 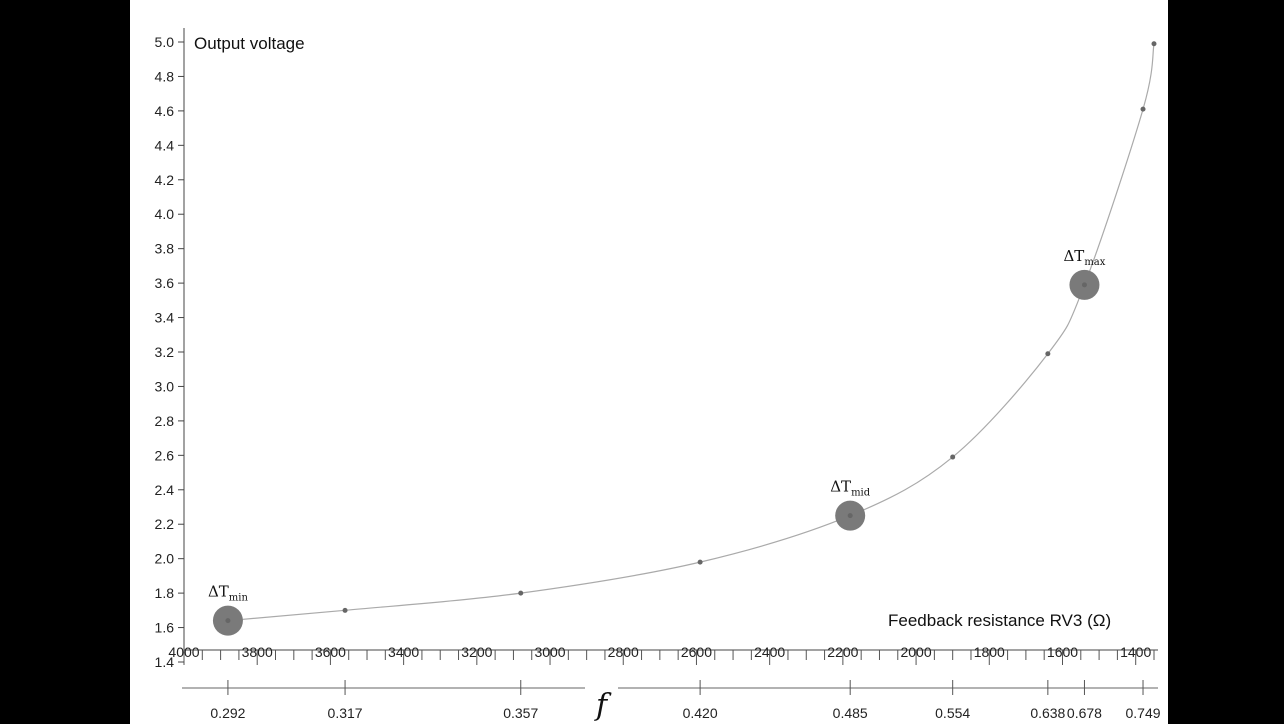 What do you see at coordinates (165, 111) in the screenshot?
I see `y-tick-label: 4.6` at bounding box center [165, 111].